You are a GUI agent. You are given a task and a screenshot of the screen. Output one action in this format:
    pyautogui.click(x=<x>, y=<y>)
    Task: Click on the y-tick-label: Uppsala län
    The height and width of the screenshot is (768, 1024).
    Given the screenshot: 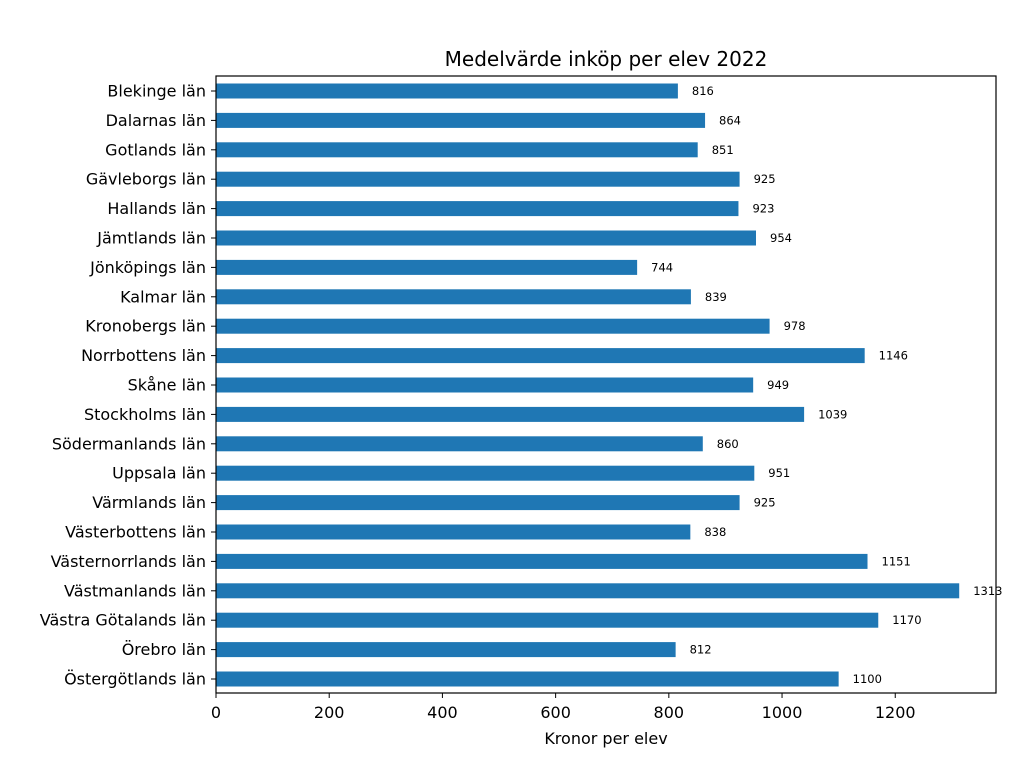 What is the action you would take?
    pyautogui.click(x=159, y=473)
    